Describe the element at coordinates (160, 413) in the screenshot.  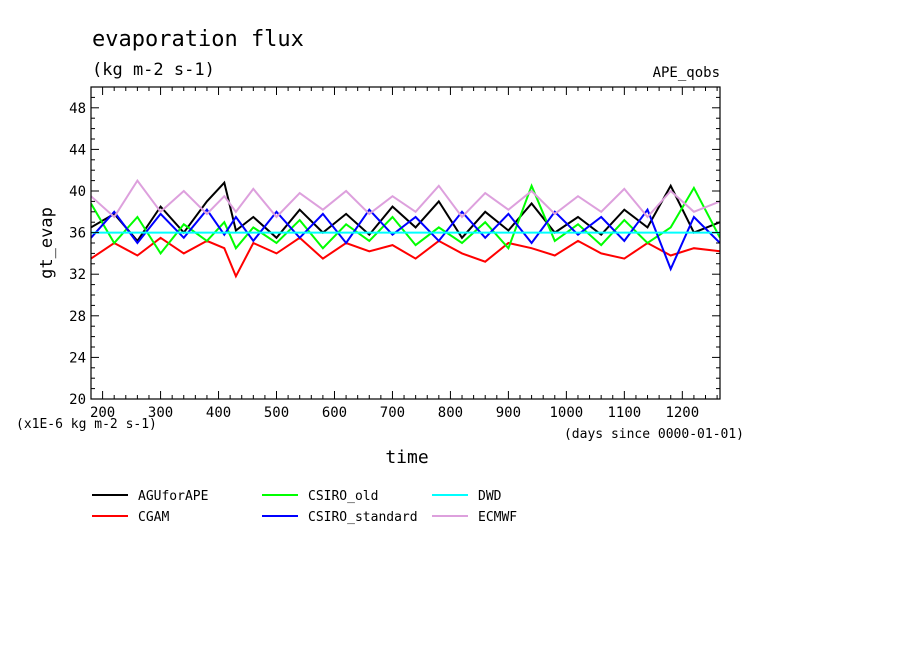
I see `x-tick-label: 300` at that location.